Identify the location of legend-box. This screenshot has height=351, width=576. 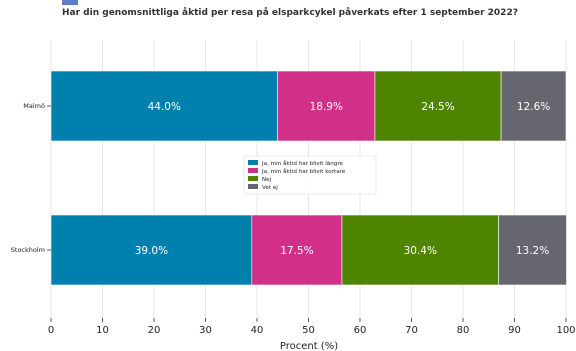
(310, 175).